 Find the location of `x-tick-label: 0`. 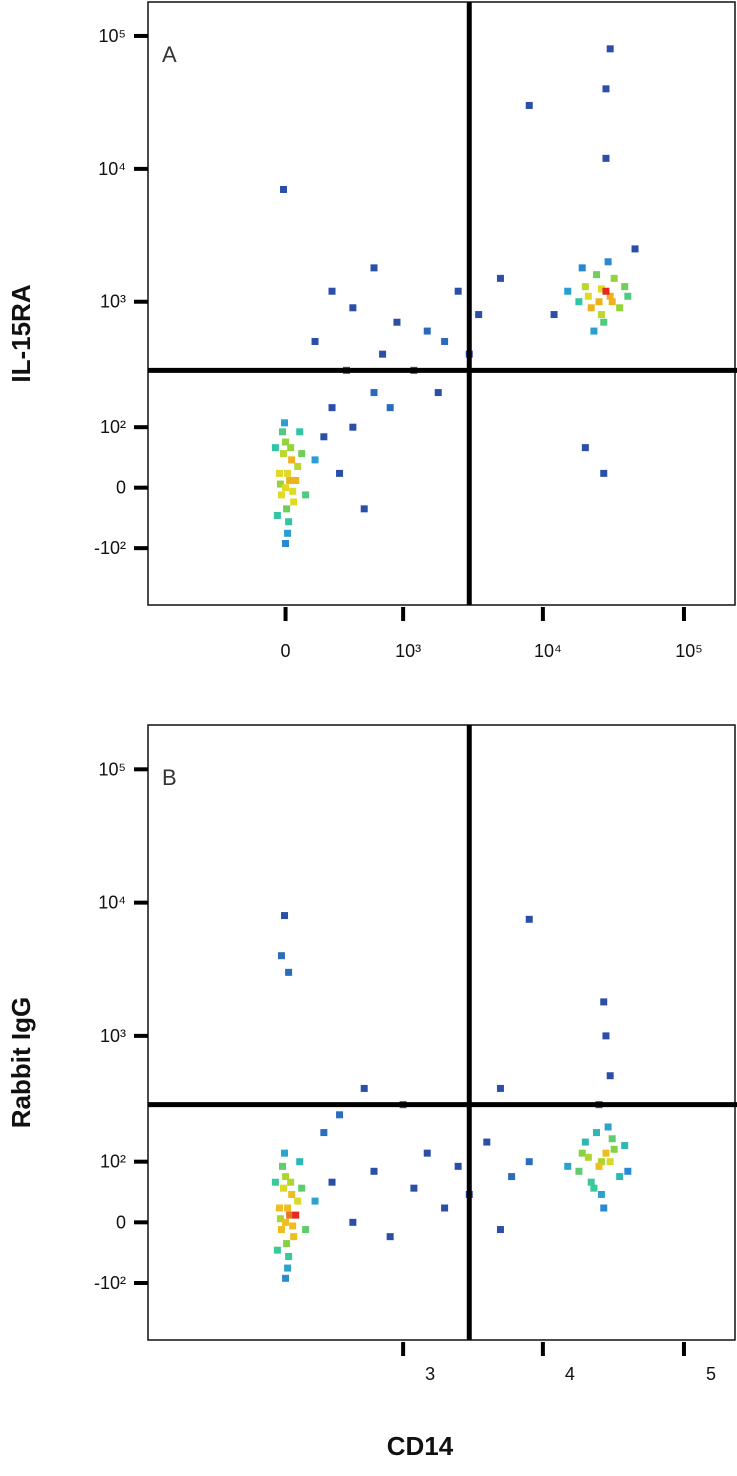

x-tick-label: 0 is located at coordinates (286, 651).